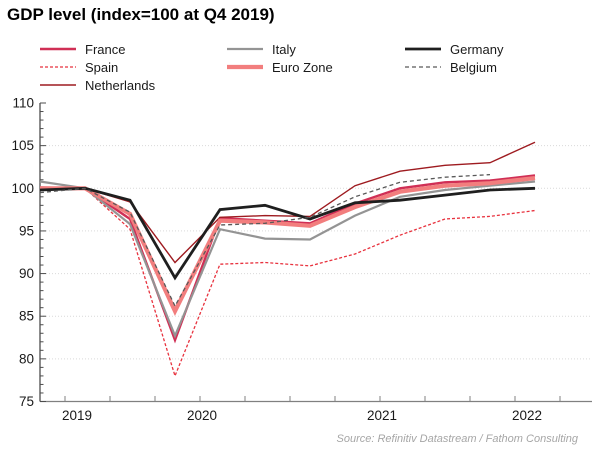 Image resolution: width=605 pixels, height=454 pixels. I want to click on legend-item-belgium: Belgium, so click(451, 67).